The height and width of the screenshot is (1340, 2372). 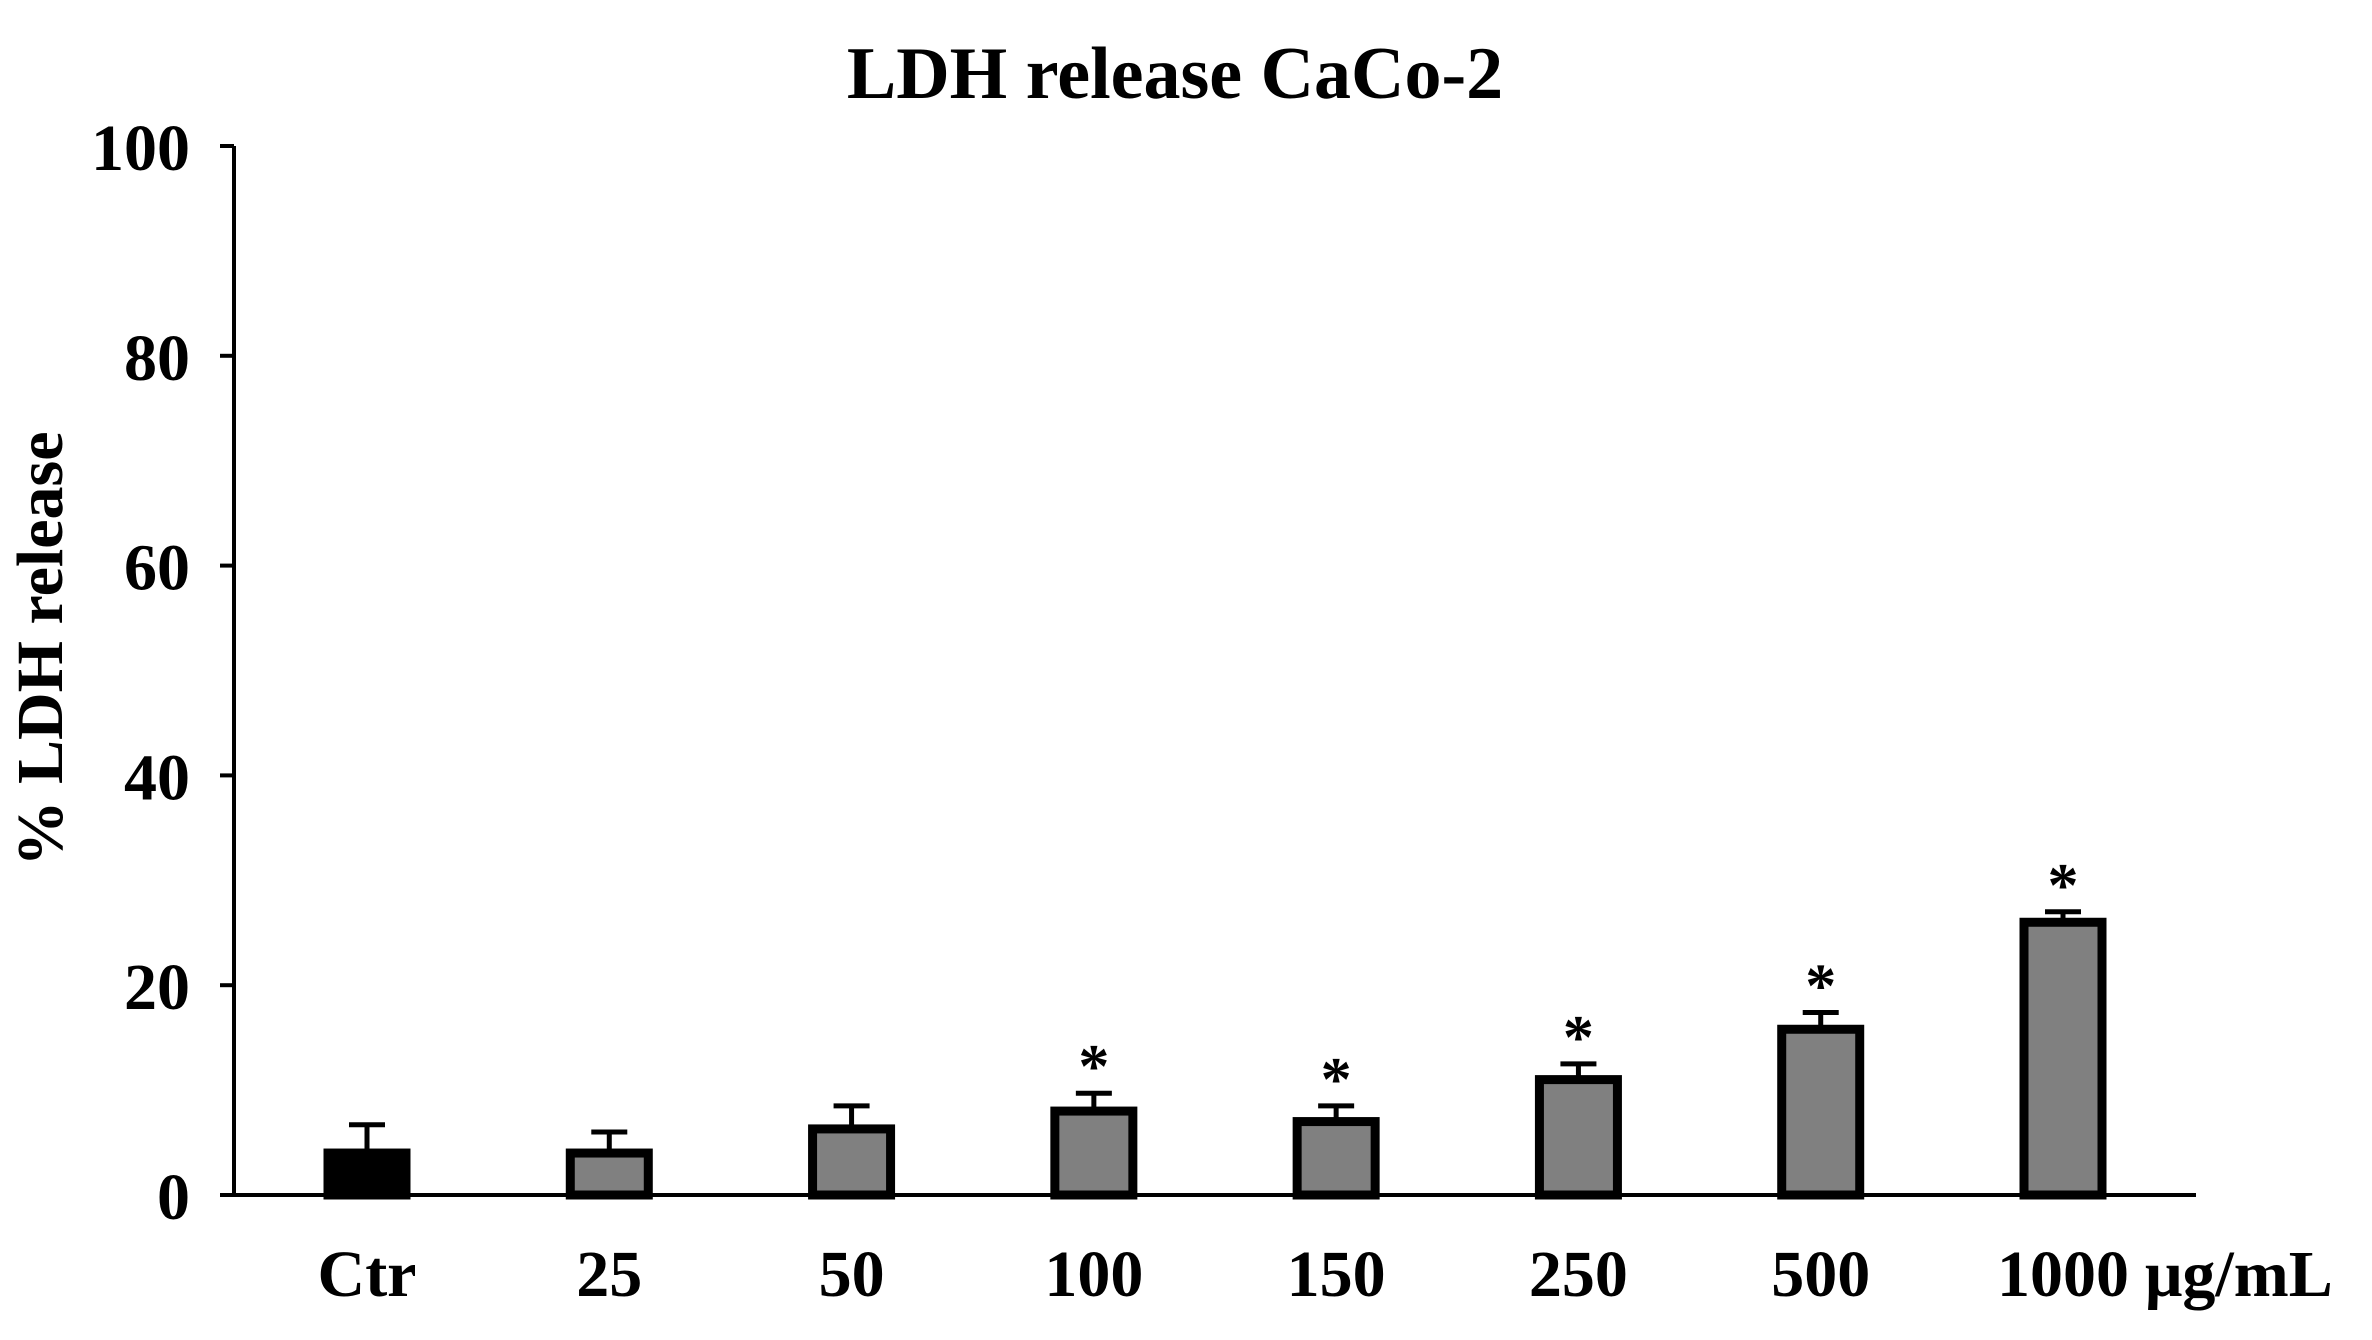 What do you see at coordinates (157, 987) in the screenshot?
I see `y-tick-label: 20` at bounding box center [157, 987].